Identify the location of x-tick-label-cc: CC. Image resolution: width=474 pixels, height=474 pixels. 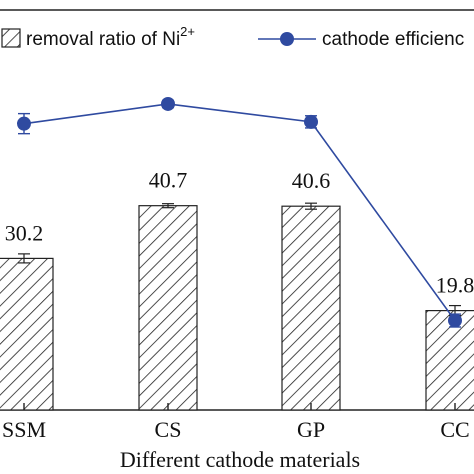
(454, 429).